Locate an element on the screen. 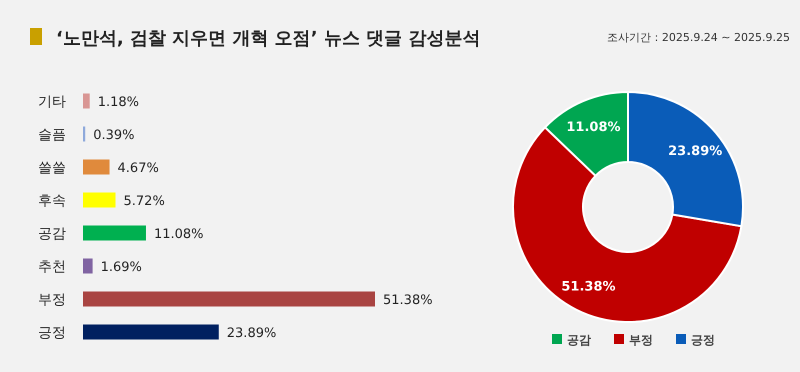  y-tick-label: 부정 is located at coordinates (52, 300).